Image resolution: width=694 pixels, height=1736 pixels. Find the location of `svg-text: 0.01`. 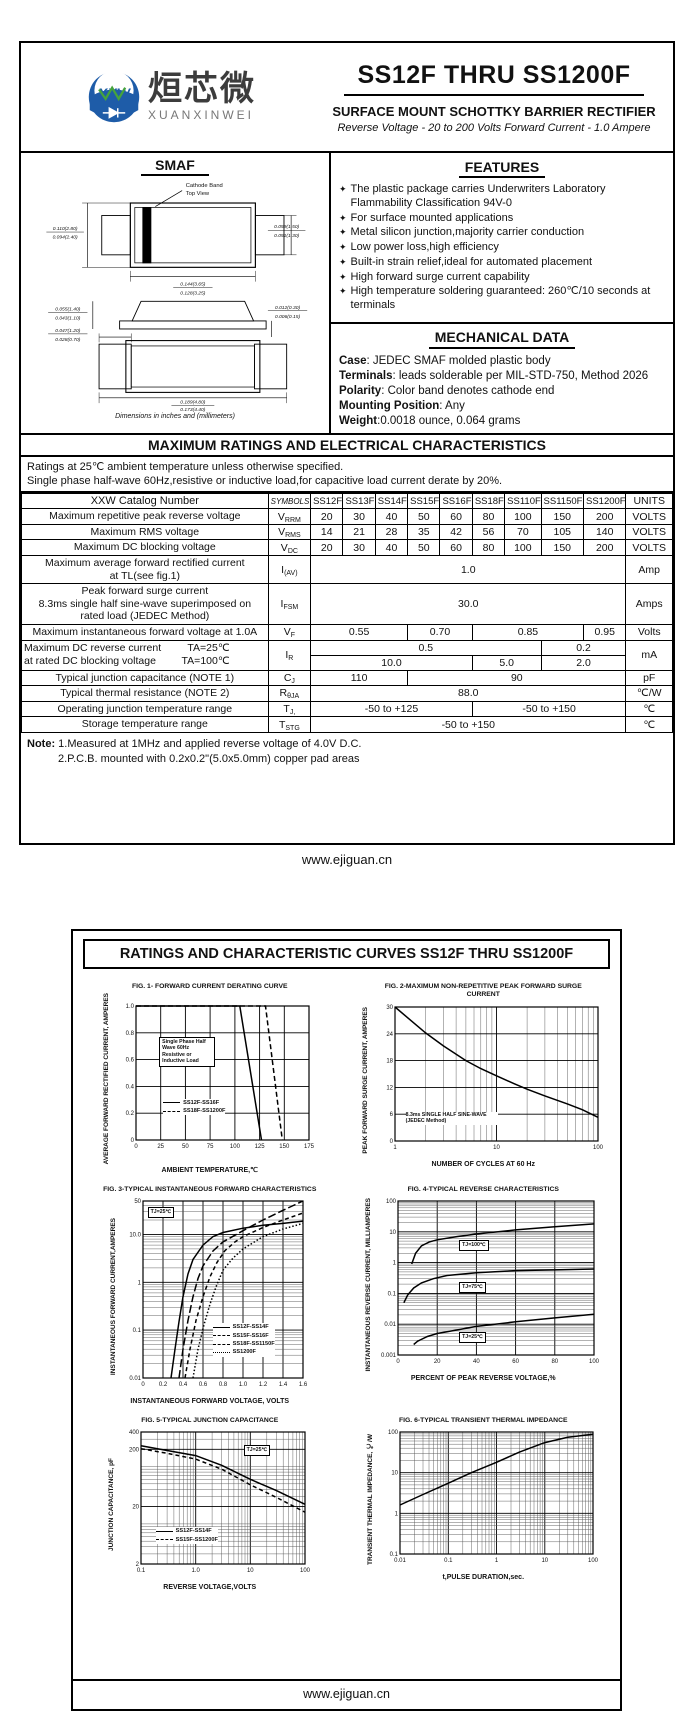

svg-text: 0.01 is located at coordinates (400, 1561).